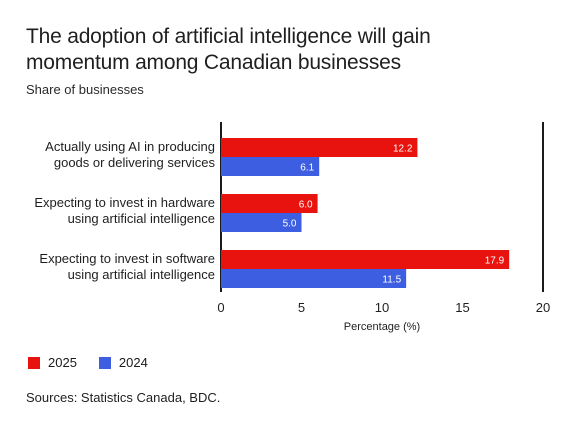 Image resolution: width=575 pixels, height=432 pixels. Describe the element at coordinates (104, 362) in the screenshot. I see `legend-swatch-2024` at that location.